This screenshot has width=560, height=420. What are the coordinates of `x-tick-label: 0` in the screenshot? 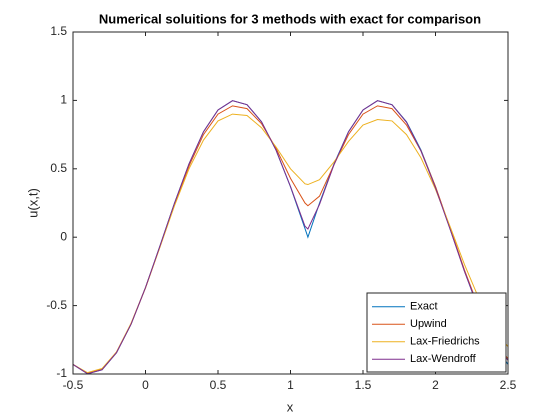 It's located at (145, 385).